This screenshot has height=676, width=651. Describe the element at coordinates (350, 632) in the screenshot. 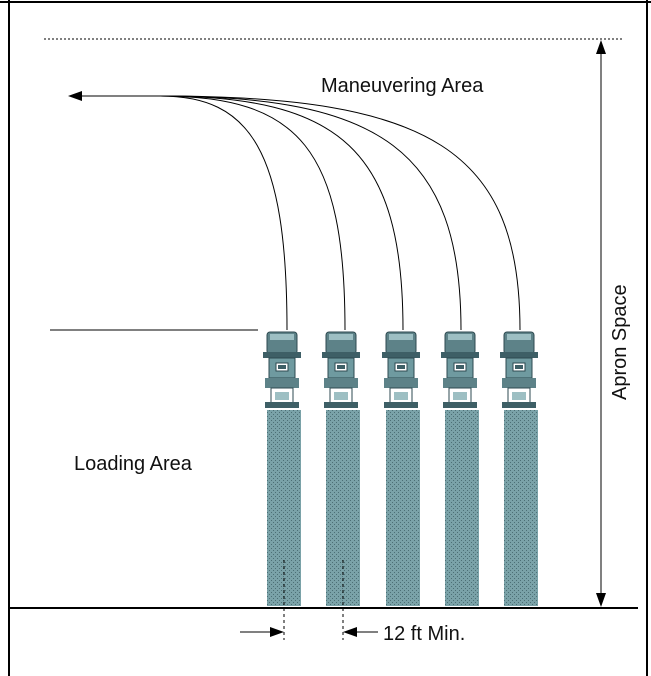

I see `spacing-arrow-right-head` at that location.